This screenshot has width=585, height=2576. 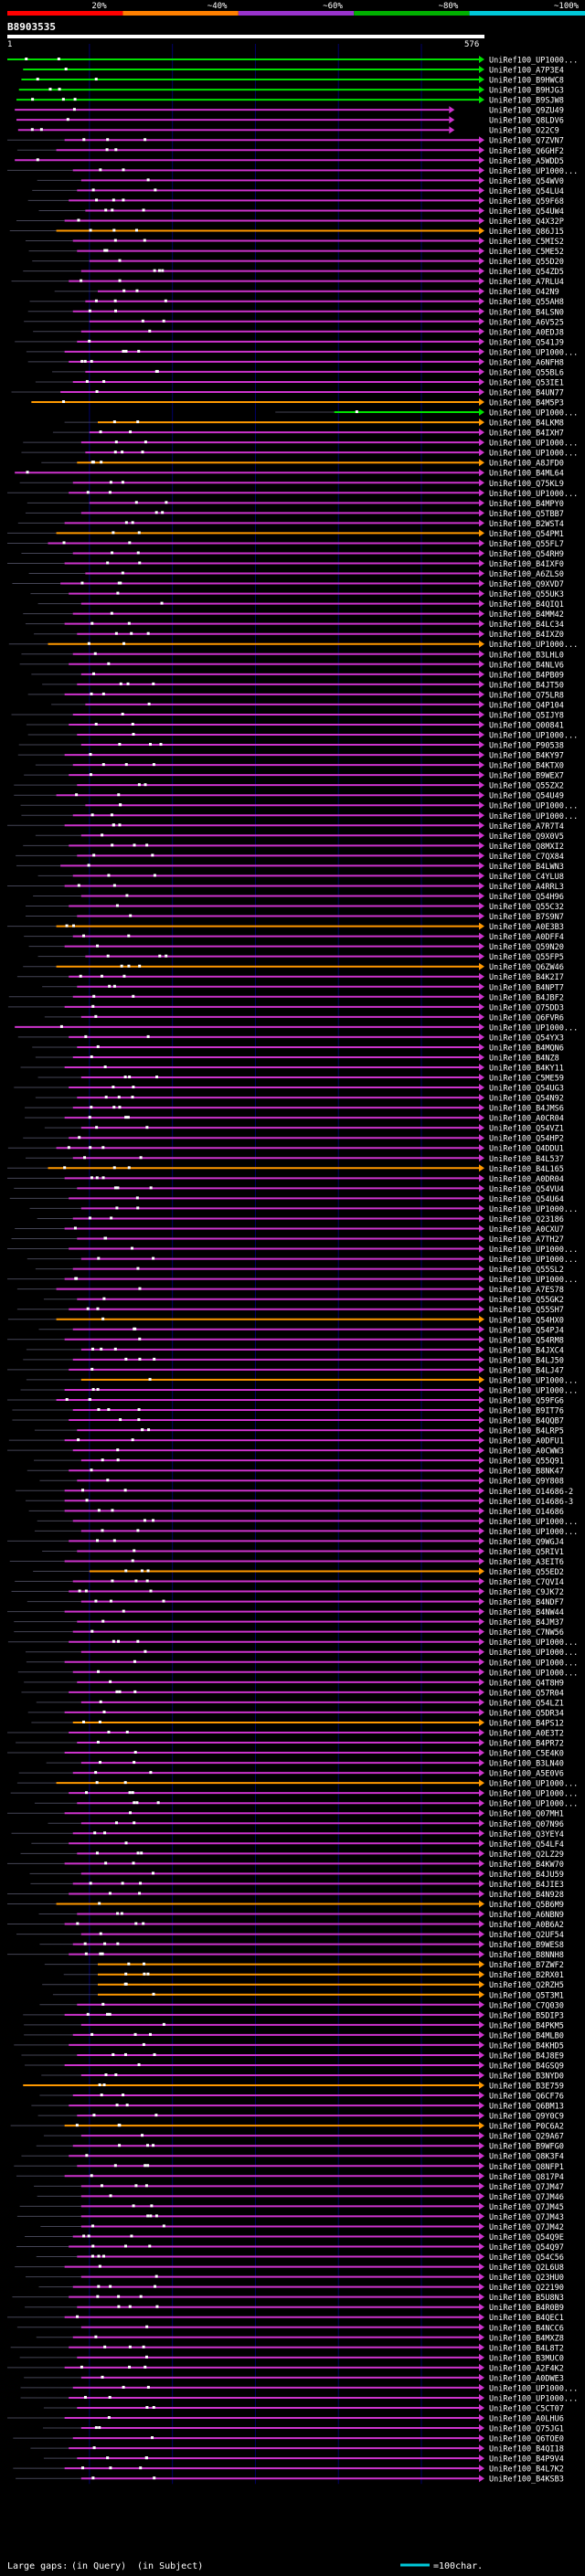 What do you see at coordinates (527, 1744) in the screenshot?
I see `hit-label: UniRef100_B4PR72` at bounding box center [527, 1744].